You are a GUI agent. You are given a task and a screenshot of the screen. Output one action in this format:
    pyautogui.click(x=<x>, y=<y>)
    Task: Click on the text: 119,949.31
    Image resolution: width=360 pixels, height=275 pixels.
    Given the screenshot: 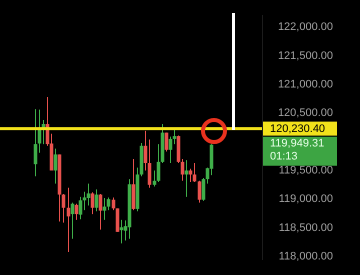 What is the action you would take?
    pyautogui.click(x=297, y=144)
    